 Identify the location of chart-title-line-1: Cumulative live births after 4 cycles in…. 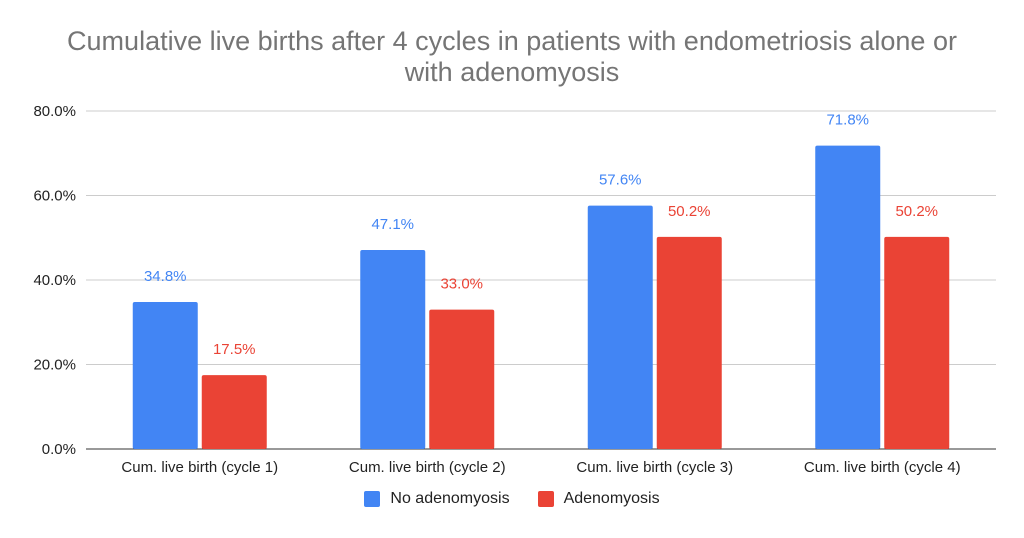
(512, 41).